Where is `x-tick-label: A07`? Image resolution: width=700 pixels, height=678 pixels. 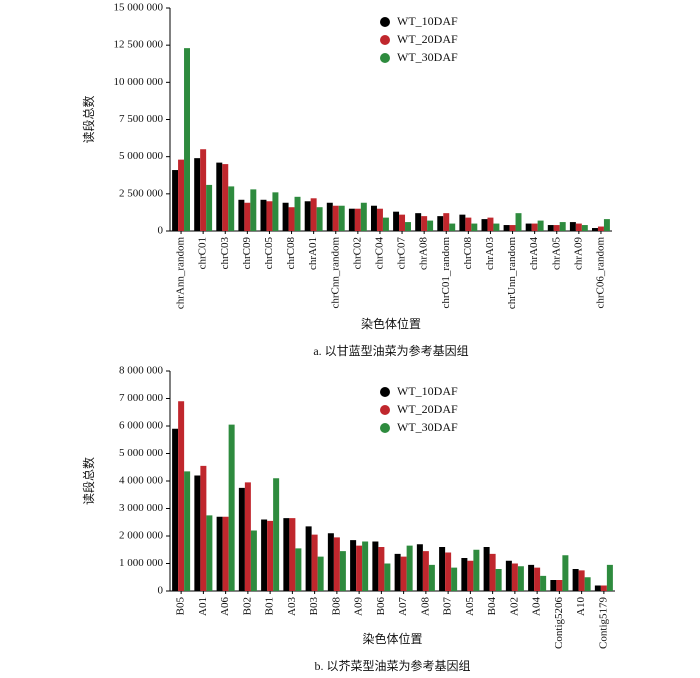 x-tick-label: A07 is located at coordinates (403, 606).